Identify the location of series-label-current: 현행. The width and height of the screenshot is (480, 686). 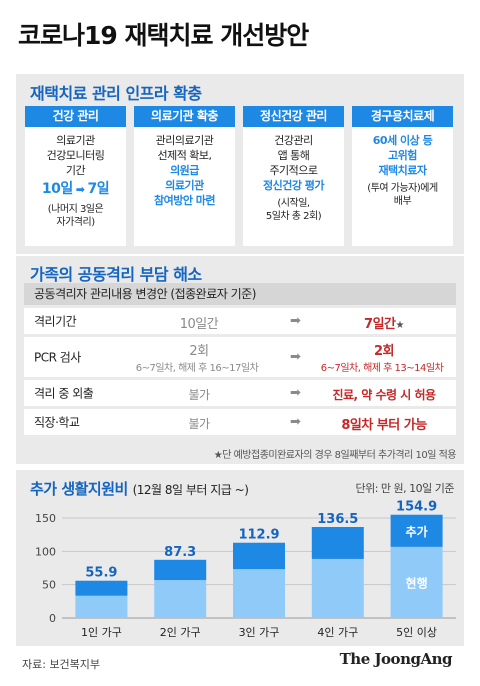
(417, 582).